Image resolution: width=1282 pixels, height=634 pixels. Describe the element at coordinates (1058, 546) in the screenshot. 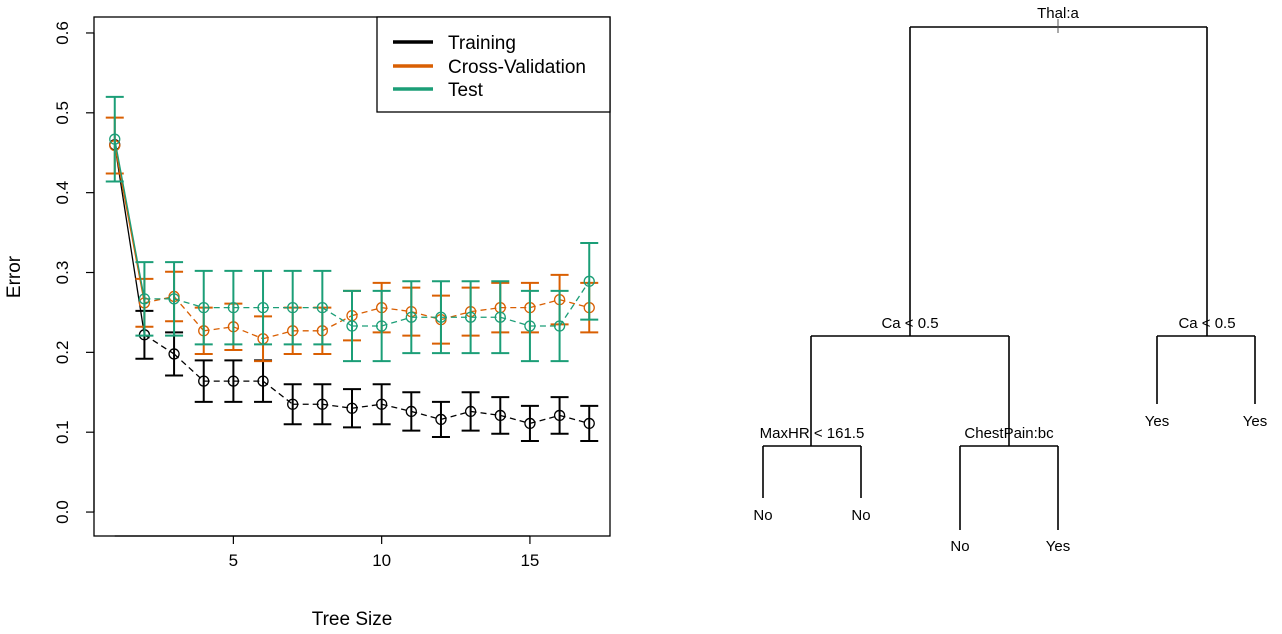

I see `tree-leaf-yes-3: Yes` at that location.